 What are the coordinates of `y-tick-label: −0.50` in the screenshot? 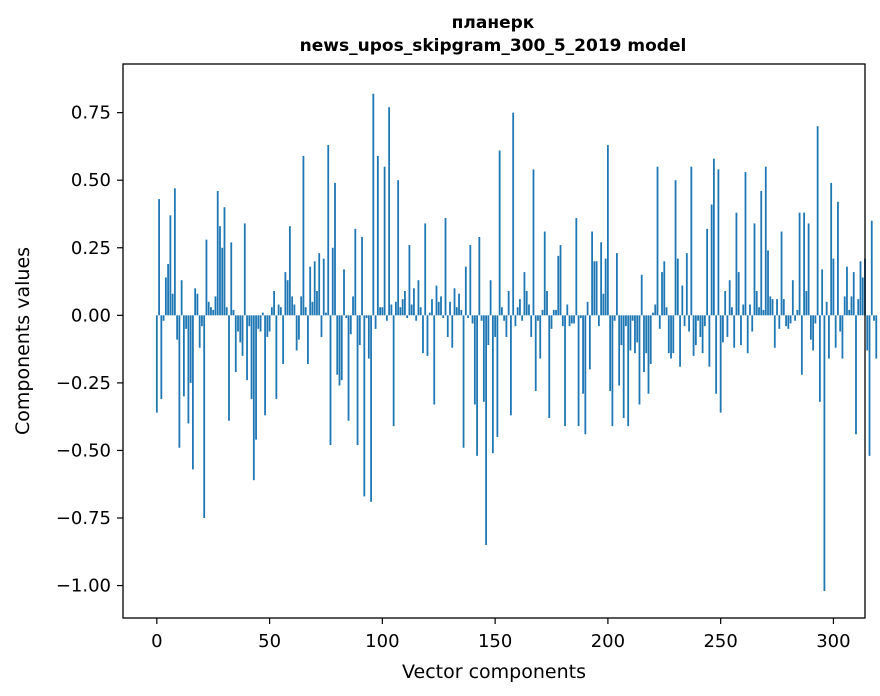 It's located at (83, 450).